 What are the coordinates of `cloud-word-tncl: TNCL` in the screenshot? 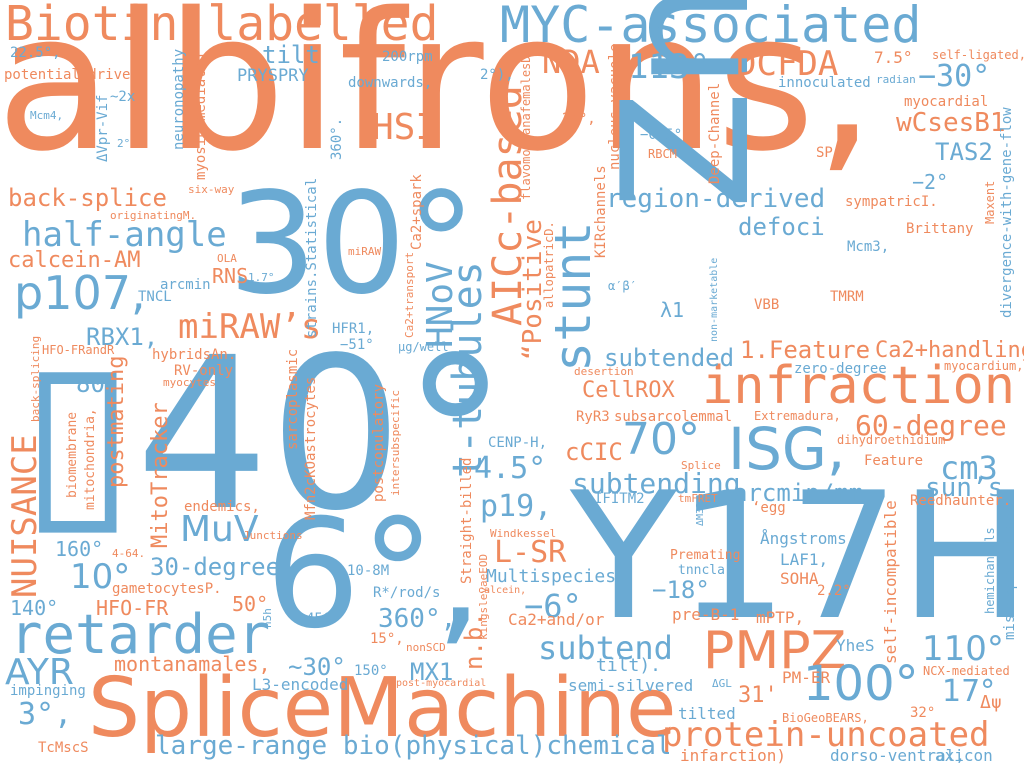 It's located at (155, 297).